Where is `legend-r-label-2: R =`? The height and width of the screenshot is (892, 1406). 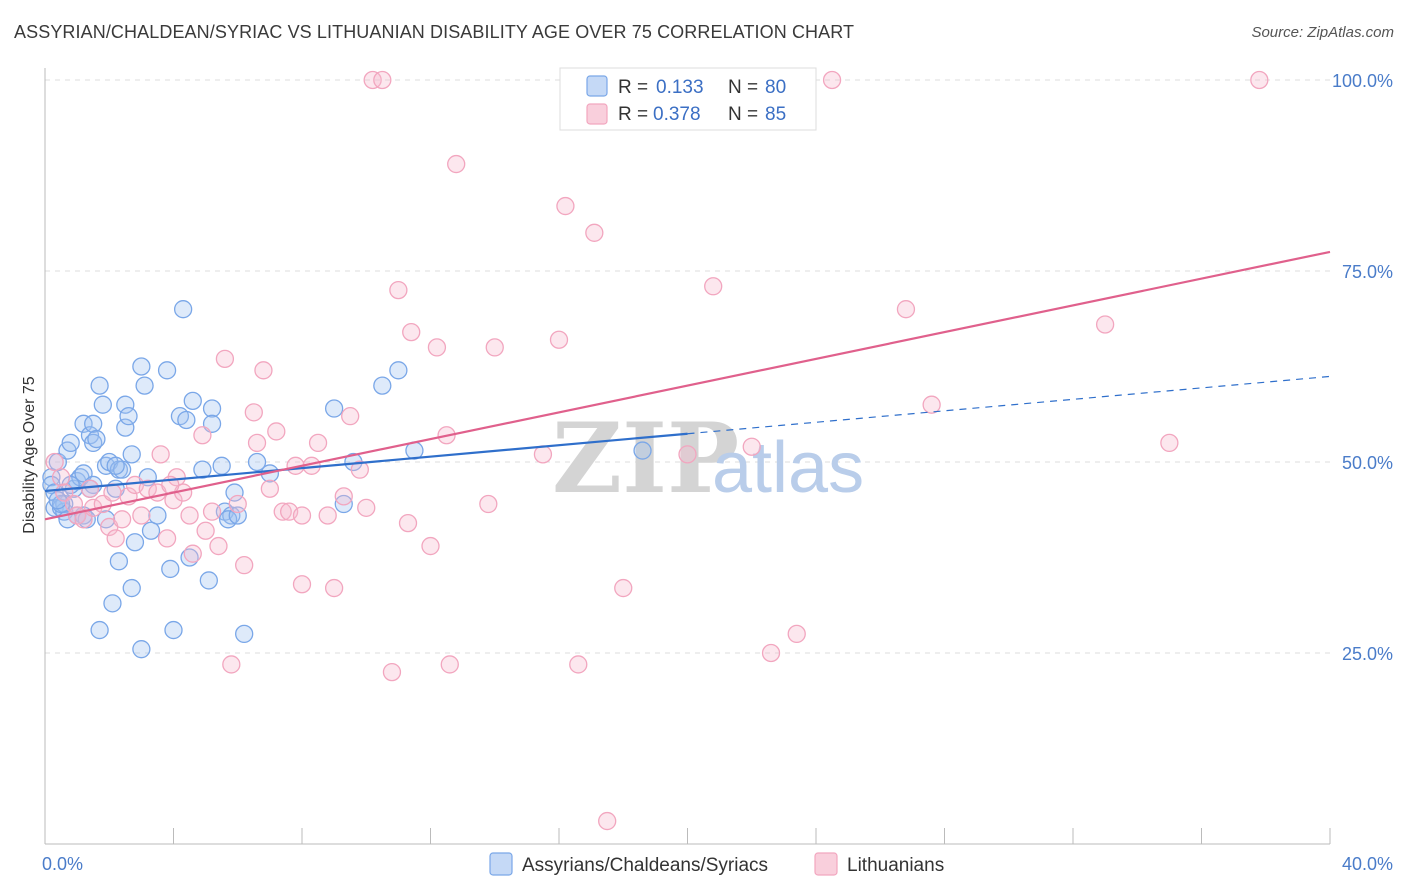
legend-r-label-2: R = is located at coordinates (633, 114).